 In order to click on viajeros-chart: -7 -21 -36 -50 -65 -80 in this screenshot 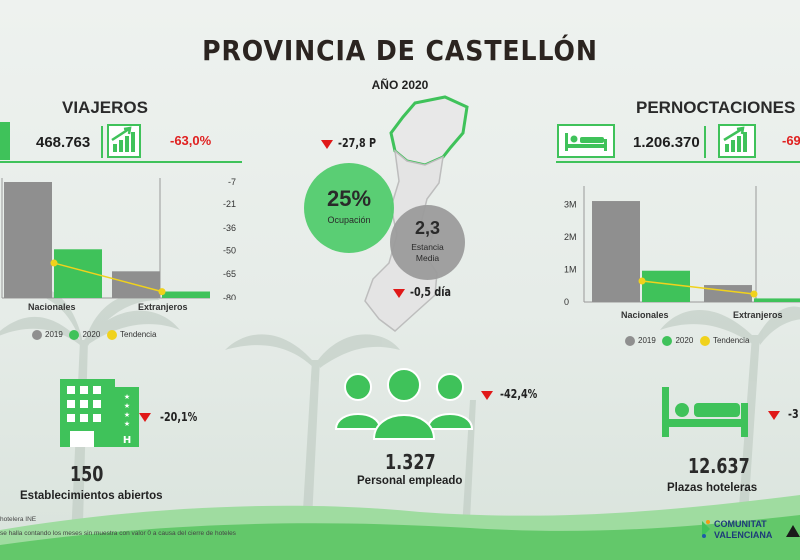, I will do `click(118, 238)`.